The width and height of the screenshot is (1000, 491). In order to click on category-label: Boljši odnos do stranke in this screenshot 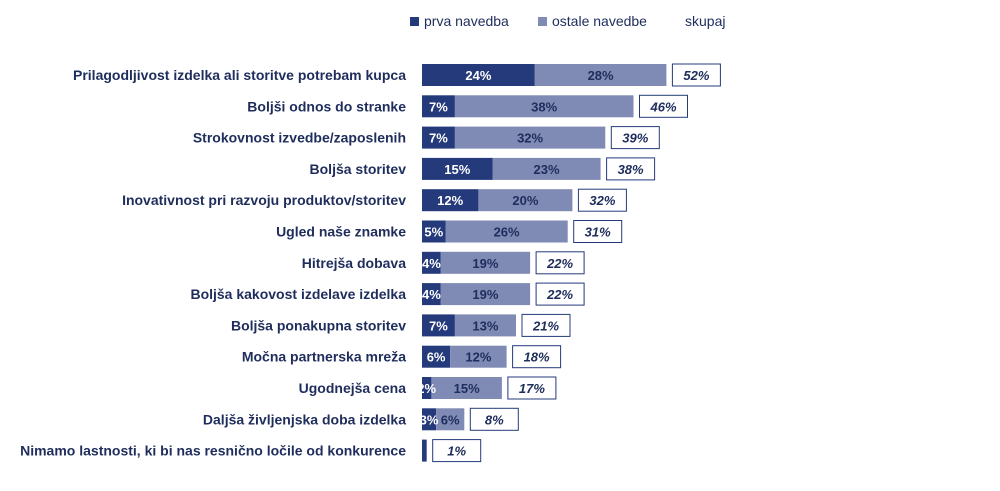, I will do `click(326, 106)`.